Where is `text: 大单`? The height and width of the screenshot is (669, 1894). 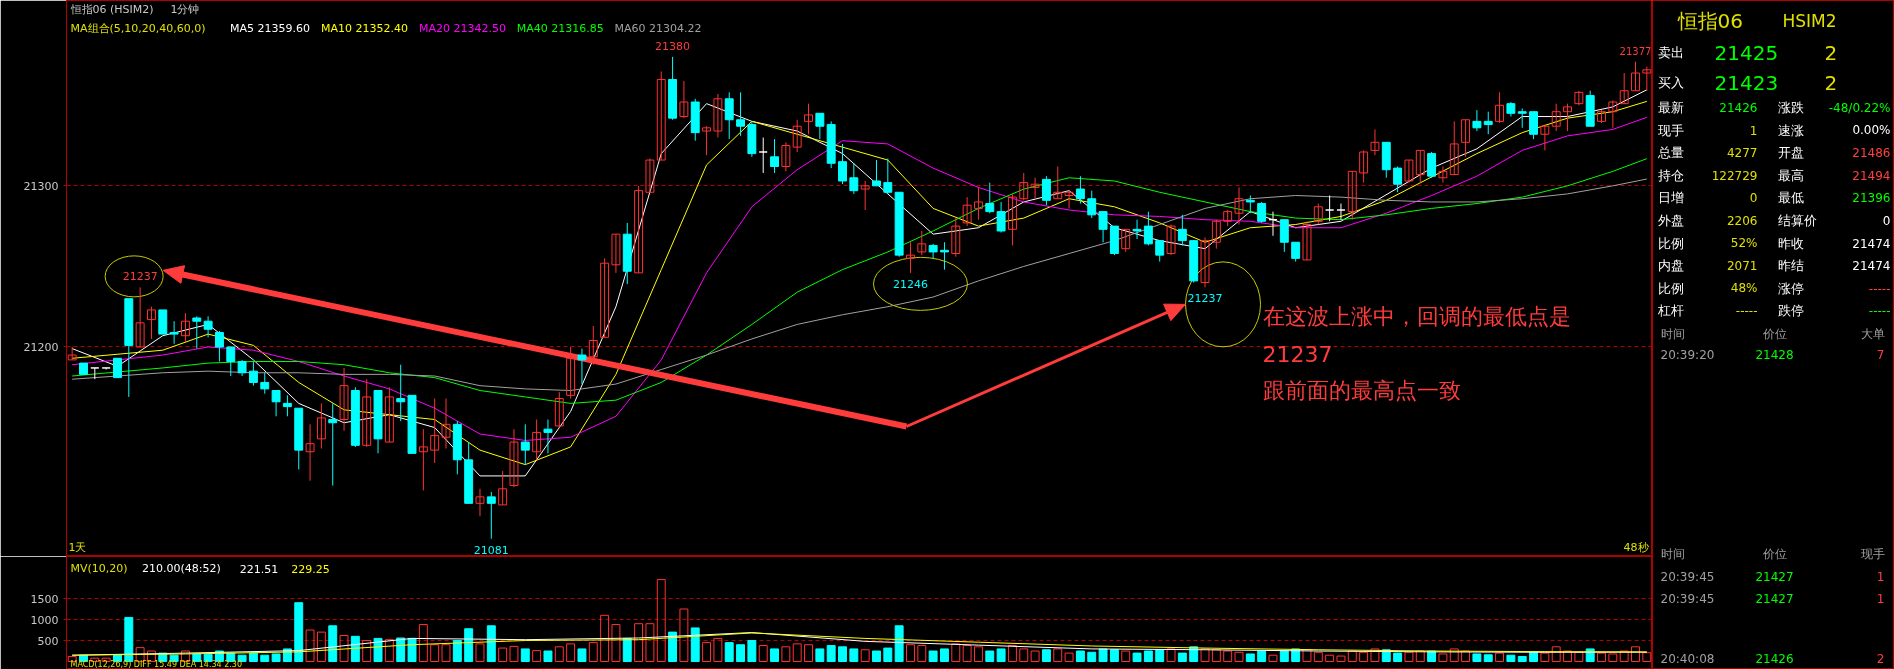 text: 大单 is located at coordinates (1872, 333).